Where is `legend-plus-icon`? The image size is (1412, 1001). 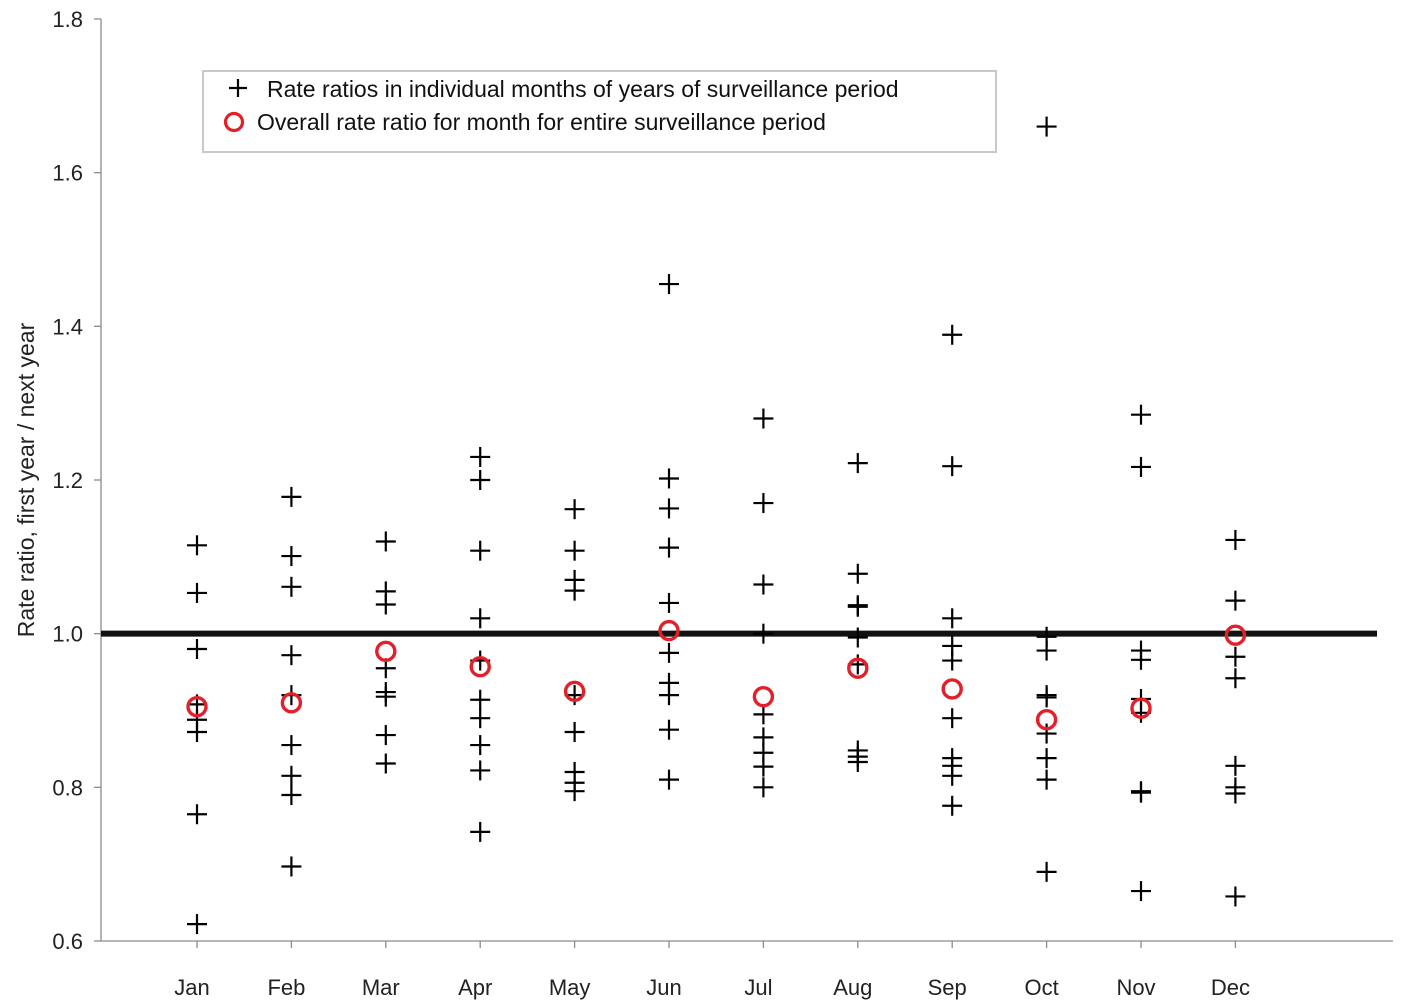 legend-plus-icon is located at coordinates (238, 88).